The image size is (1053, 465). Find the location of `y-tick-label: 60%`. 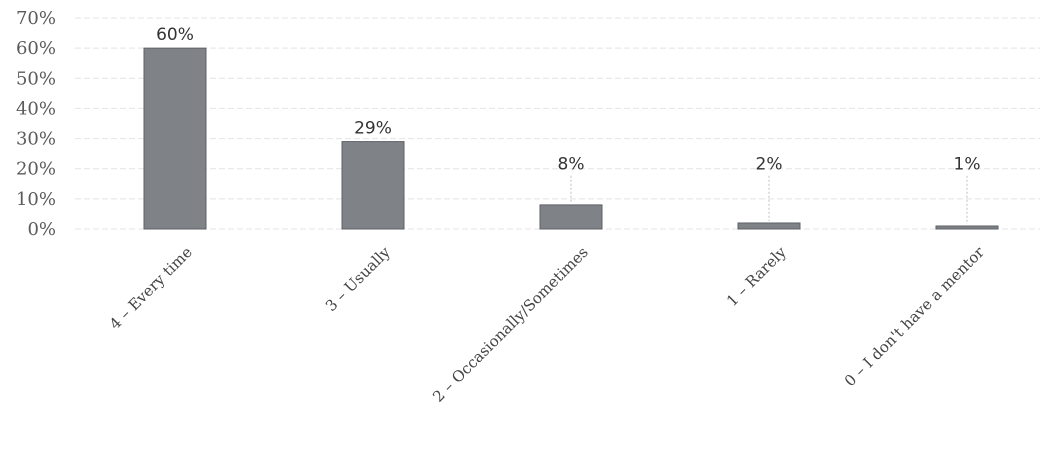

y-tick-label: 60% is located at coordinates (36, 48).